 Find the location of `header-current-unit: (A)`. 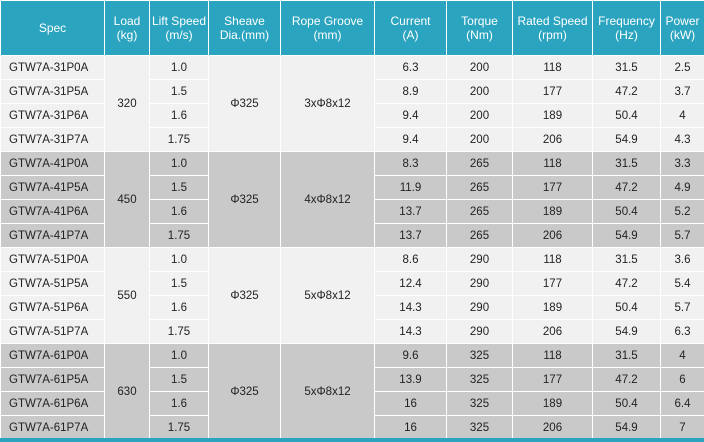

header-current-unit: (A) is located at coordinates (410, 35).